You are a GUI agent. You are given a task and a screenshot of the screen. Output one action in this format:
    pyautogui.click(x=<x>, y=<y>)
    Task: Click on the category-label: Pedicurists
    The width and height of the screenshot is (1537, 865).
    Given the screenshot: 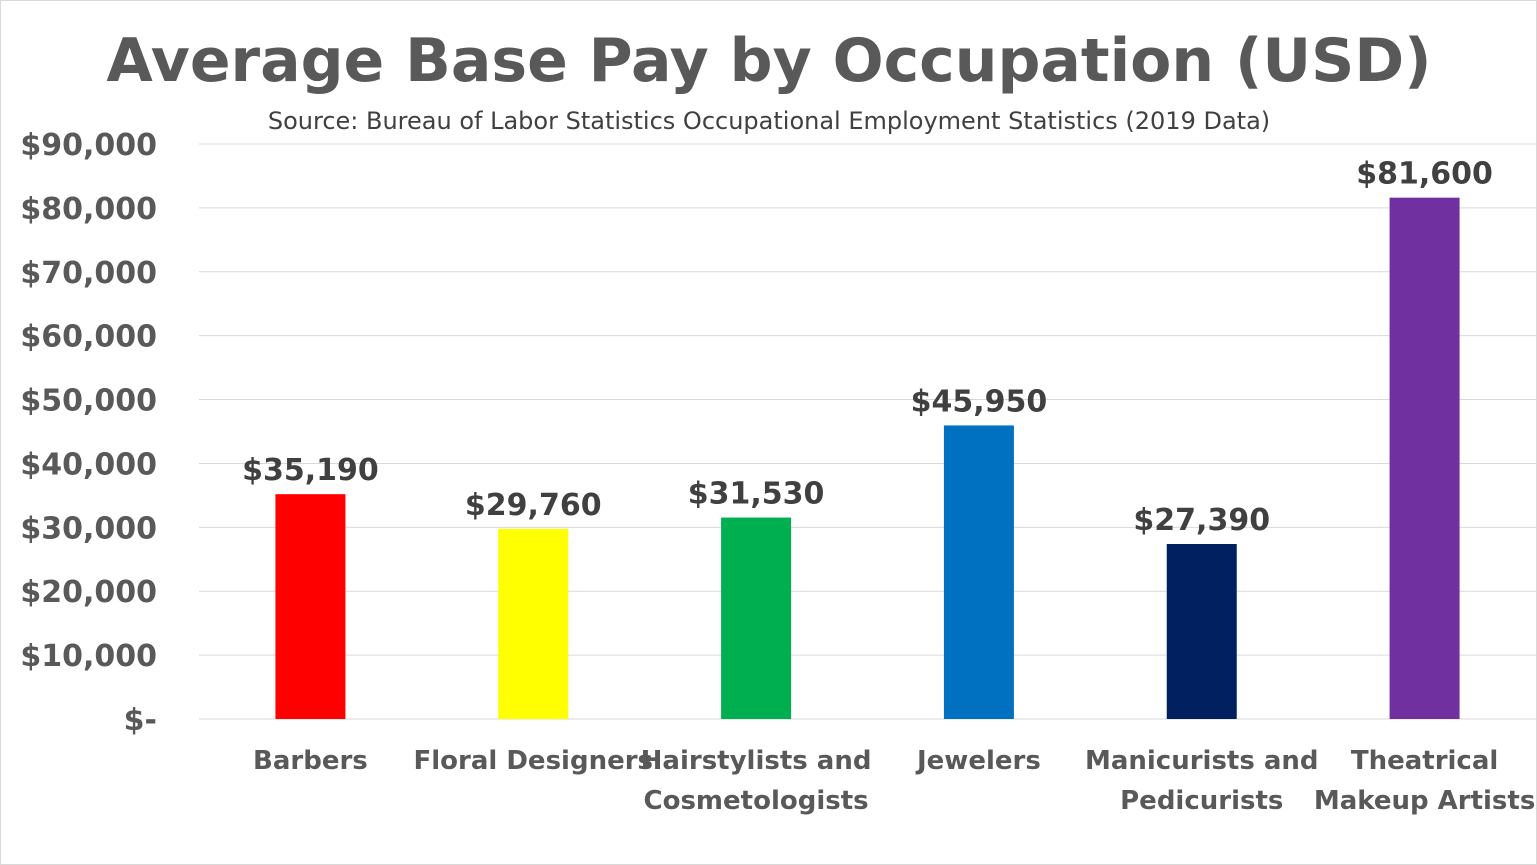 What is the action you would take?
    pyautogui.click(x=1201, y=801)
    